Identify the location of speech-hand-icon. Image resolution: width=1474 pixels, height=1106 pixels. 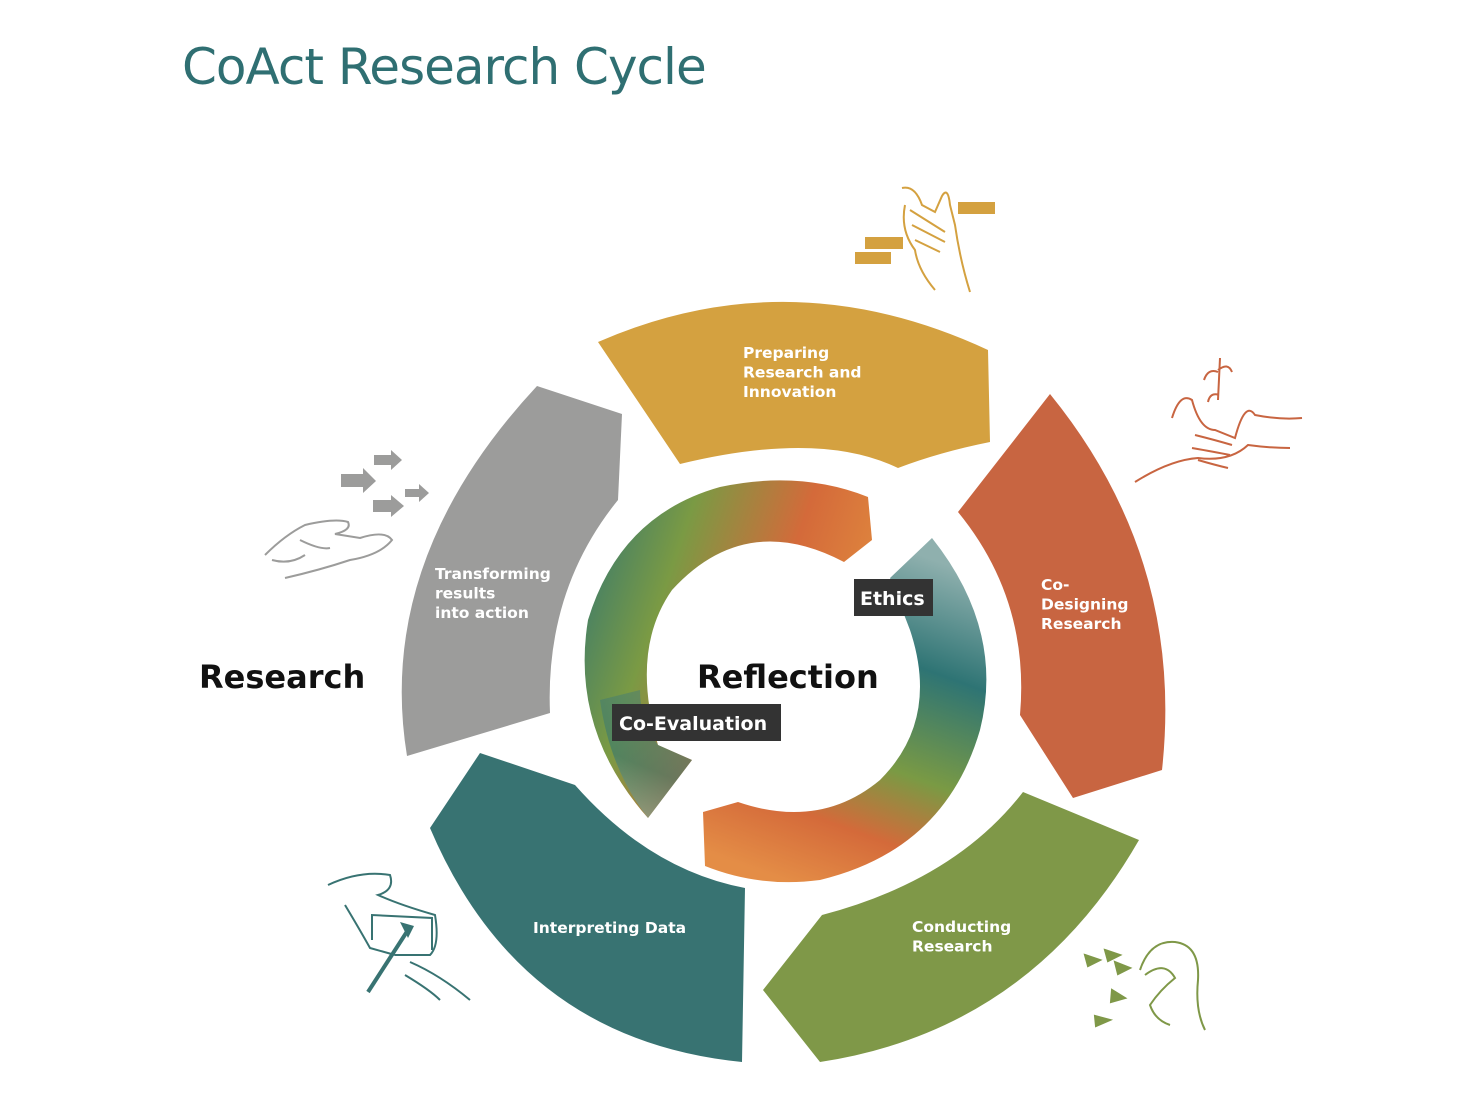
(925, 239).